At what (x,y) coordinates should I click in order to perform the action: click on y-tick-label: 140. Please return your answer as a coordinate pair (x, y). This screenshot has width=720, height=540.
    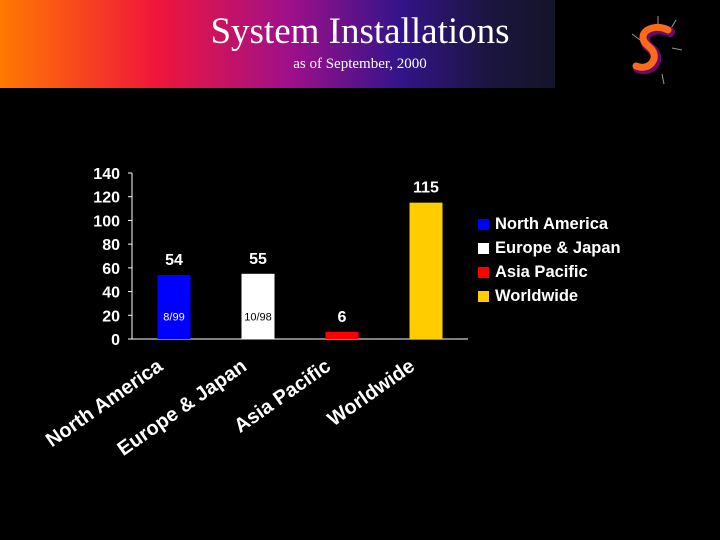
    Looking at the image, I should click on (106, 174).